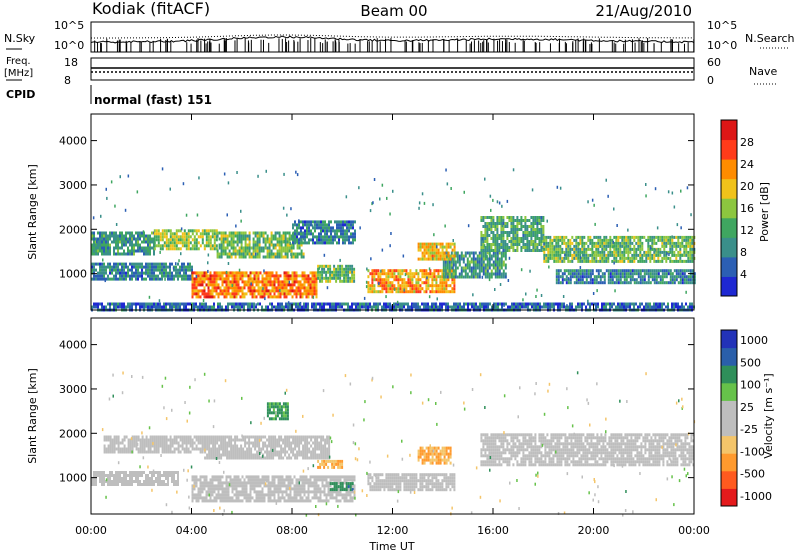 This screenshot has width=800, height=558. I want to click on nave-label: Nave, so click(763, 71).